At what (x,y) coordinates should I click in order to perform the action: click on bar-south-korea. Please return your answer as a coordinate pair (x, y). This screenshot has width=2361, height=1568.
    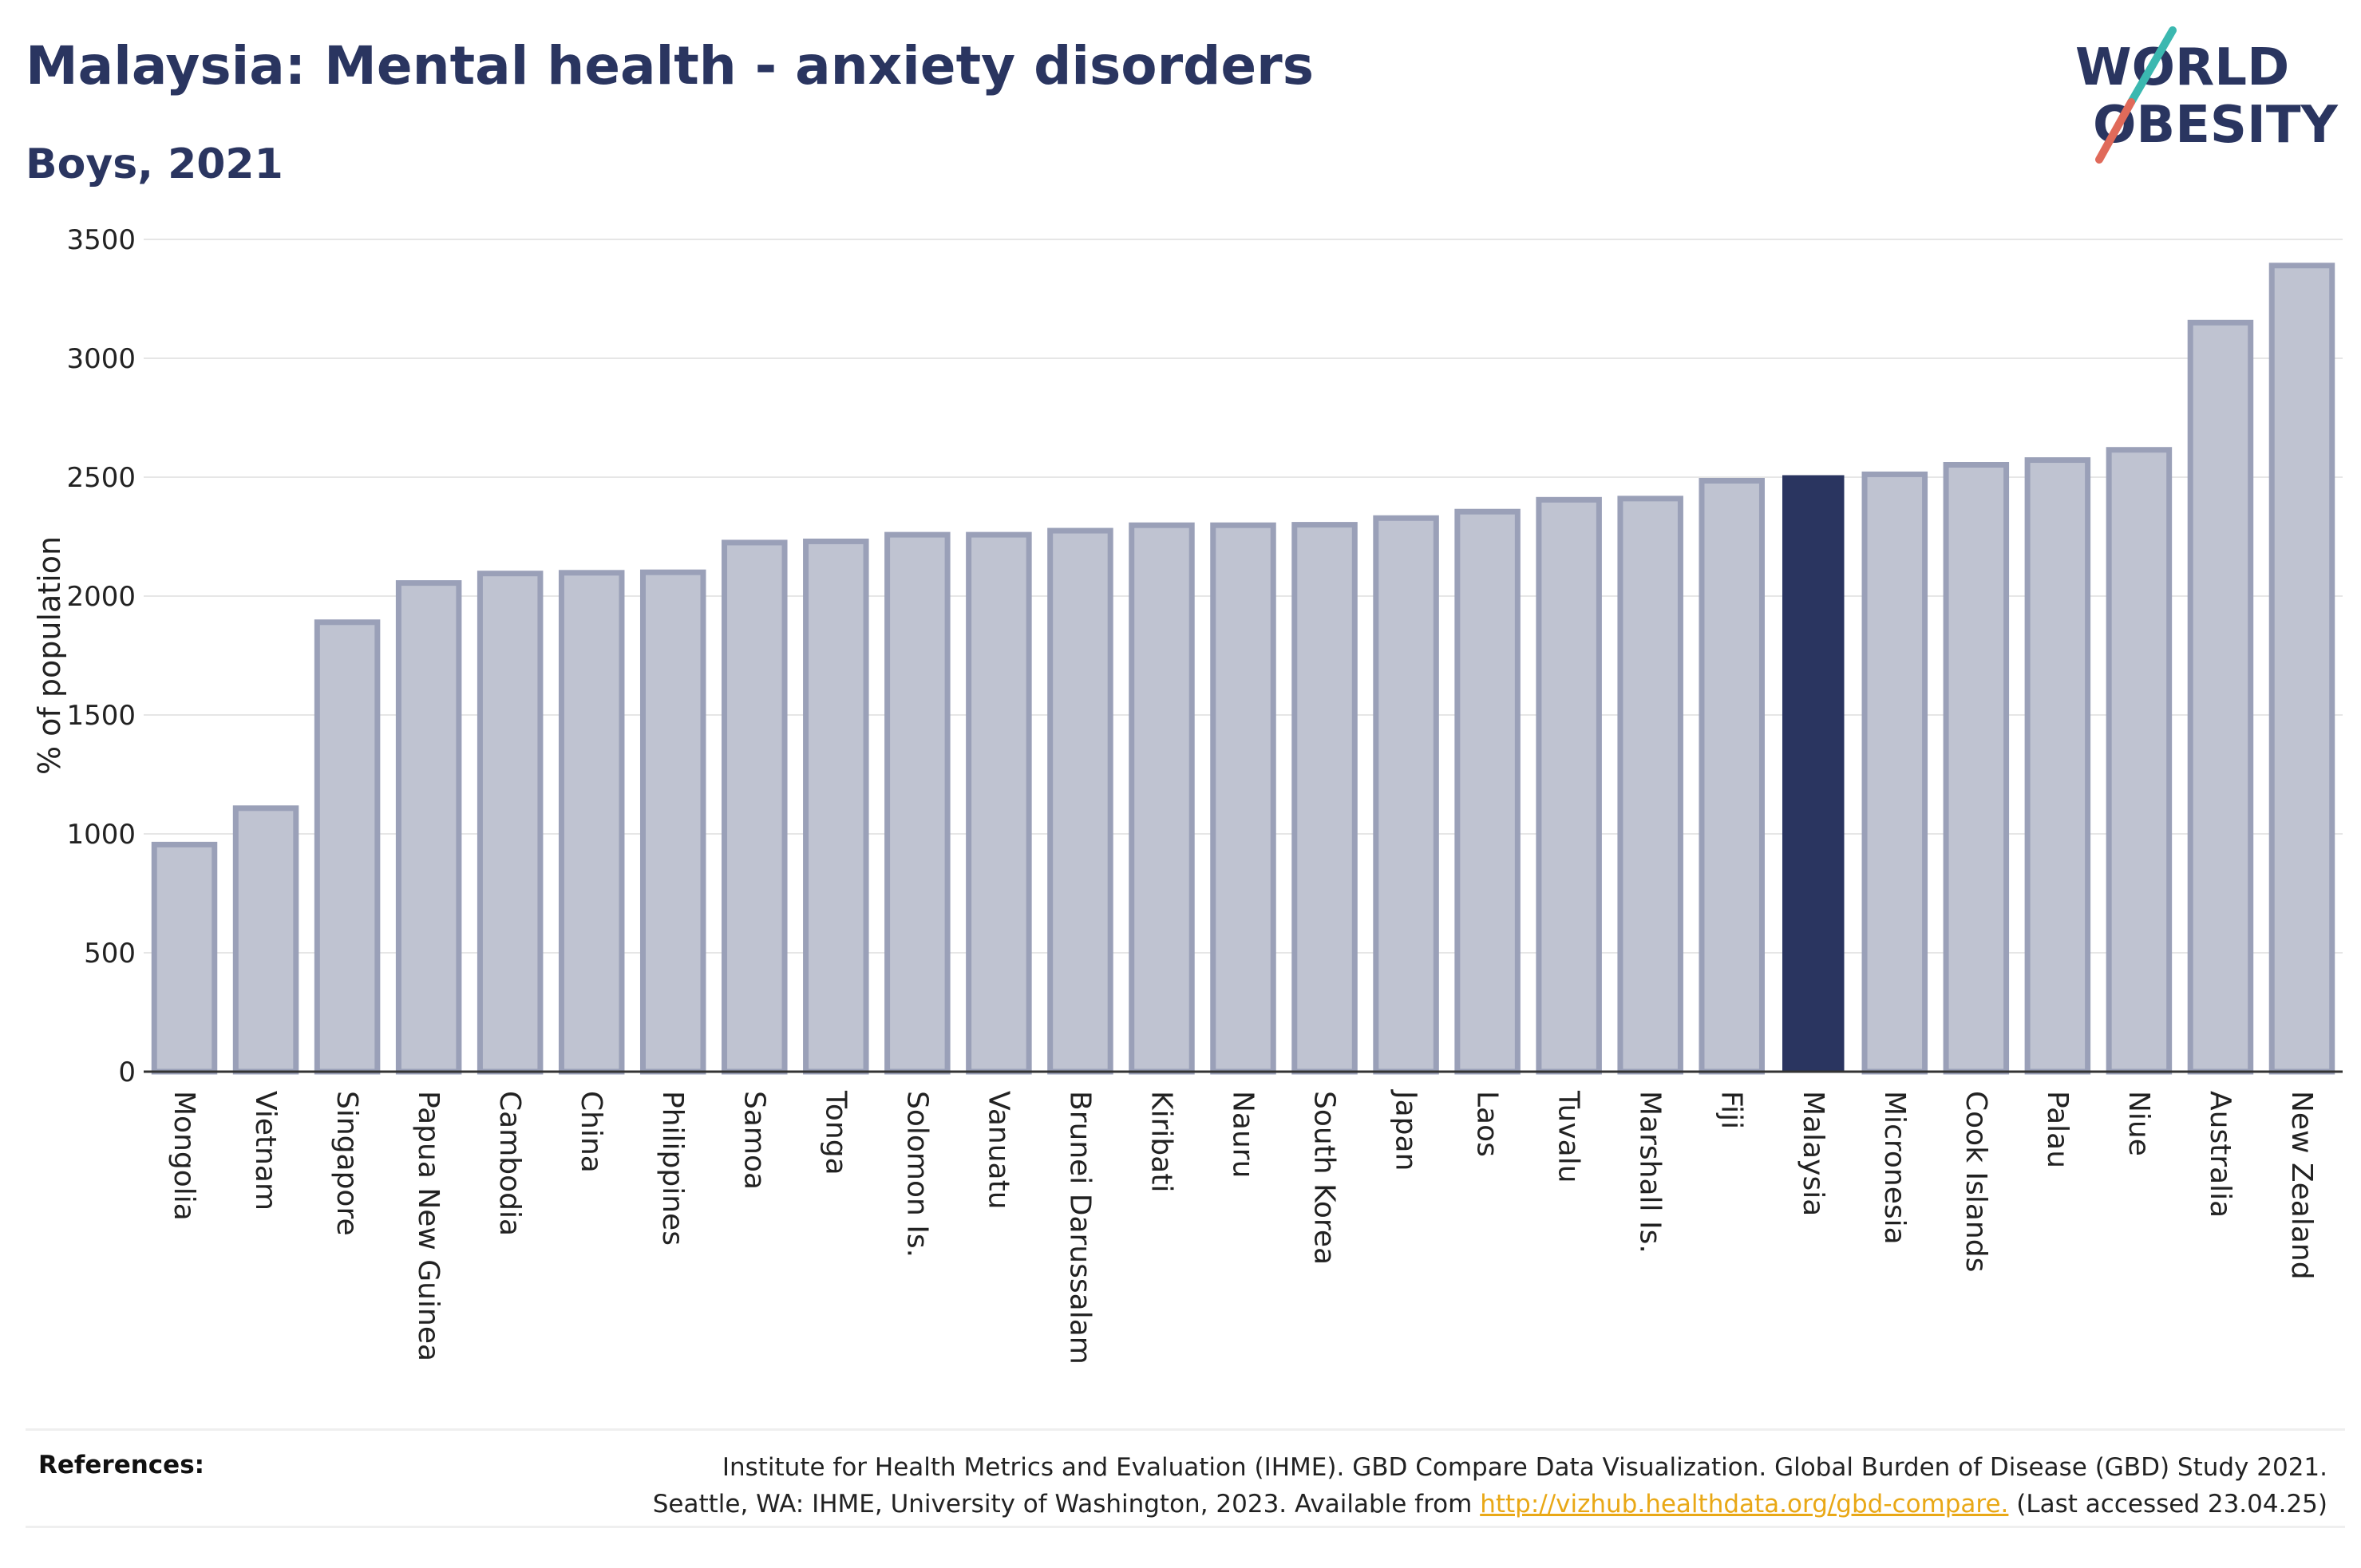
    Looking at the image, I should click on (1324, 798).